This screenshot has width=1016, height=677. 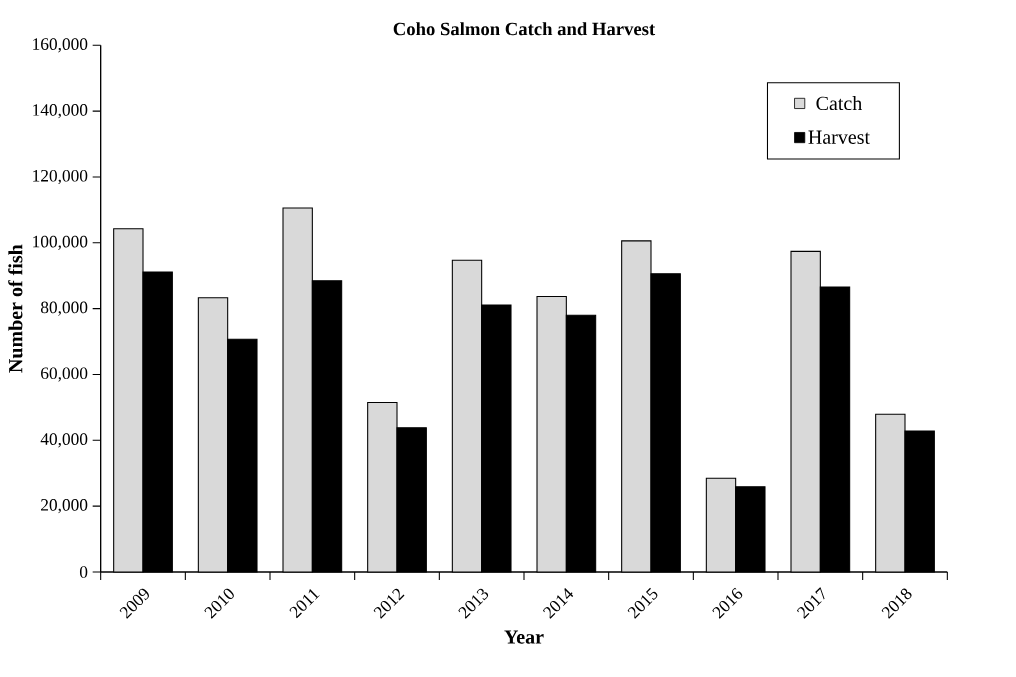 I want to click on y-tick-label: 0, so click(x=83, y=572).